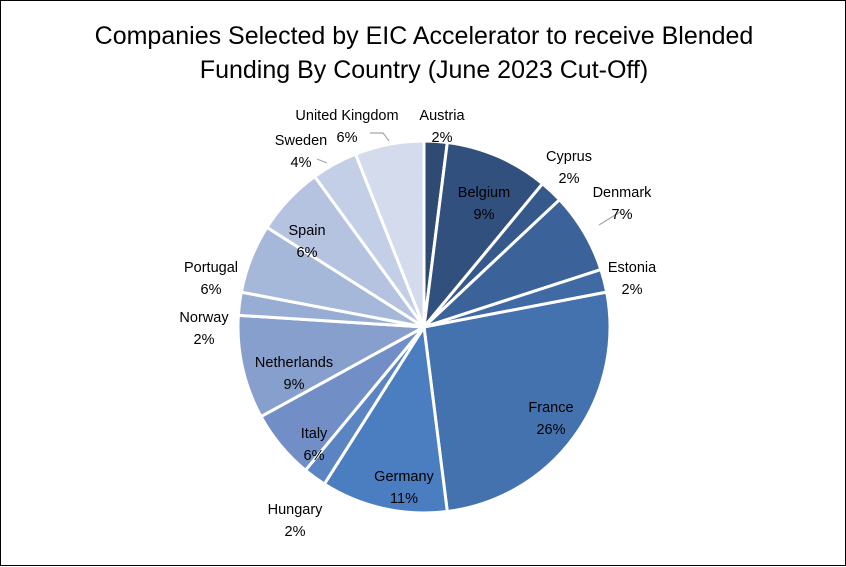 This screenshot has width=846, height=567. I want to click on slice-label-united-kingdom: United Kingdom 6%, so click(346, 127).